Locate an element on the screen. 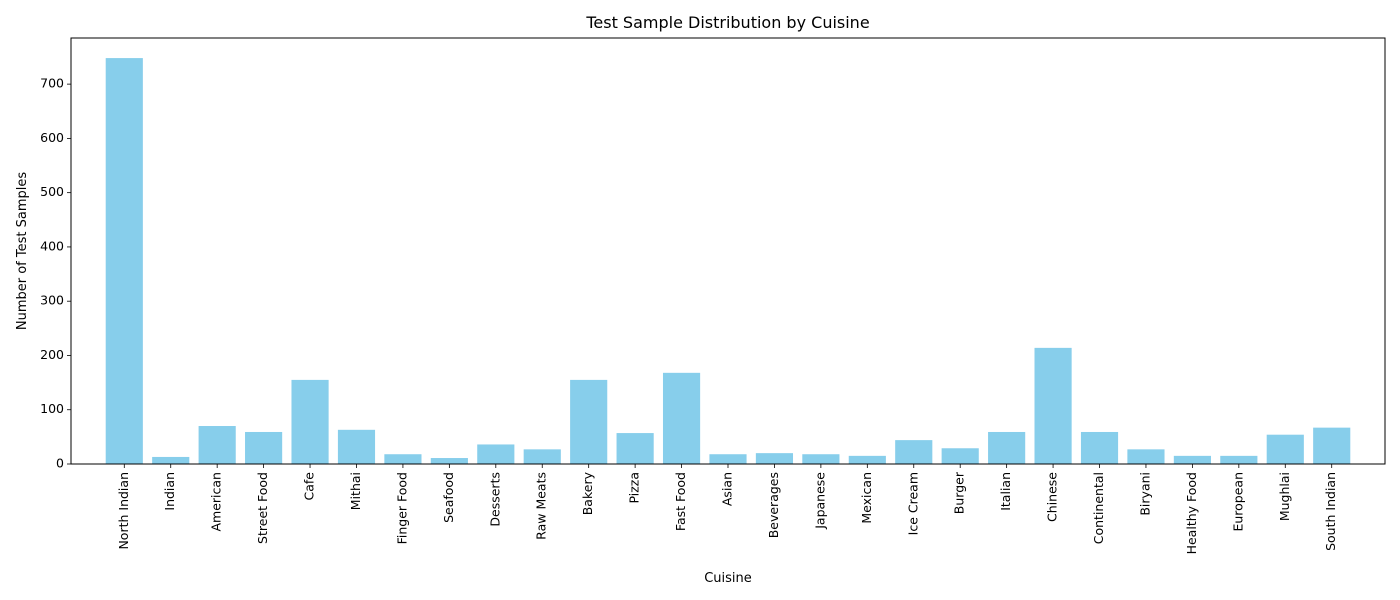  x-tick-label: Ice Cream is located at coordinates (912, 503).